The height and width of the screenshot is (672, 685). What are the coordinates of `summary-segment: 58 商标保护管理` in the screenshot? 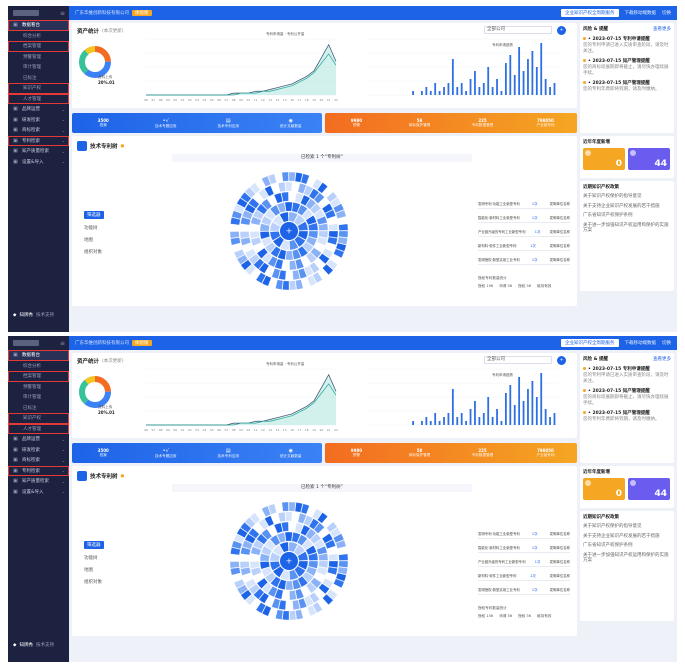 It's located at (419, 453).